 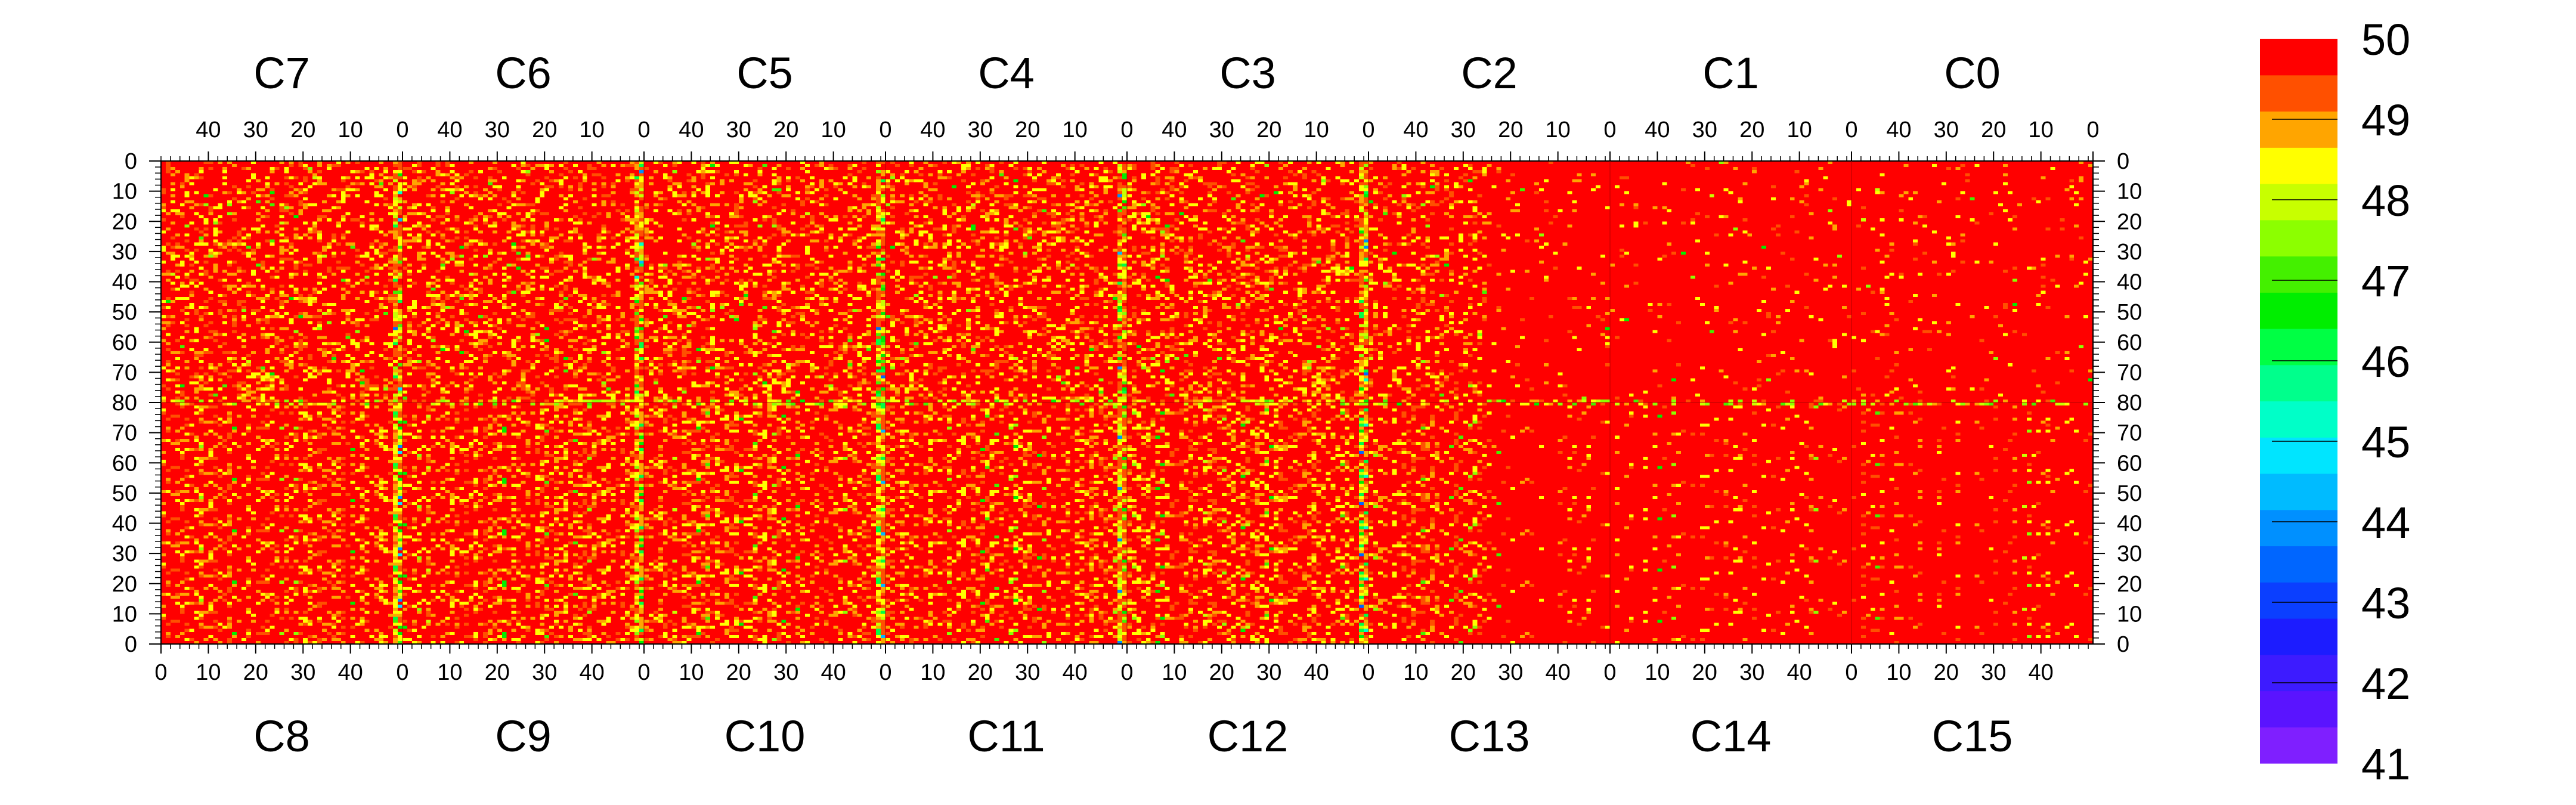 What do you see at coordinates (1248, 736) in the screenshot?
I see `chip-label-bottom: C12` at bounding box center [1248, 736].